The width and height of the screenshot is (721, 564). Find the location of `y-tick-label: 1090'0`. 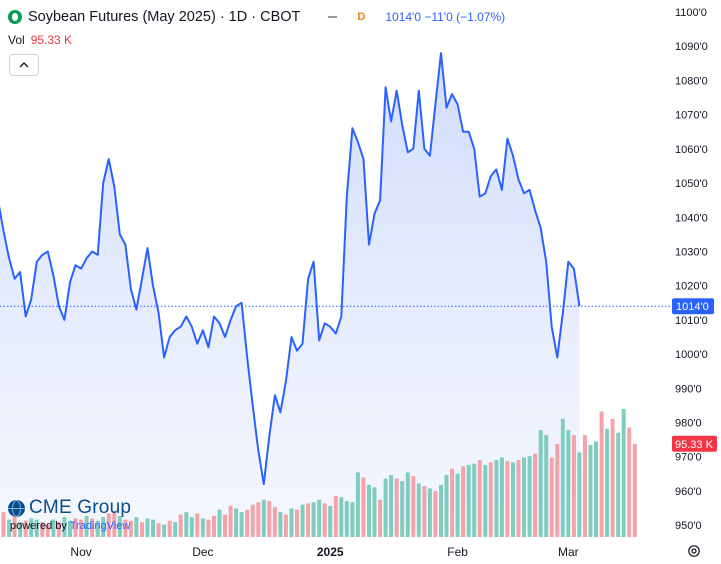

y-tick-label: 1090'0 is located at coordinates (691, 47).